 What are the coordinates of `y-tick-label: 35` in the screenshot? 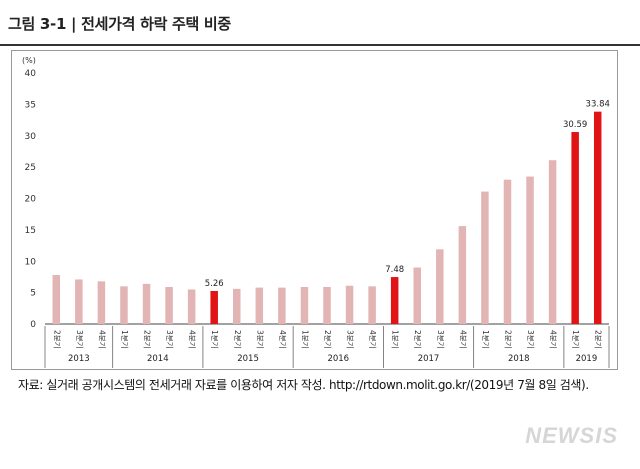 It's located at (30, 105).